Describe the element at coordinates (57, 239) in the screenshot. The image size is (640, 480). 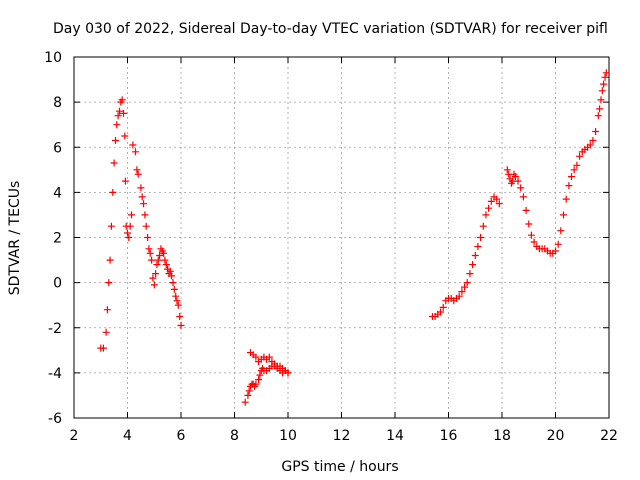
I see `y-tick-label: 2` at that location.